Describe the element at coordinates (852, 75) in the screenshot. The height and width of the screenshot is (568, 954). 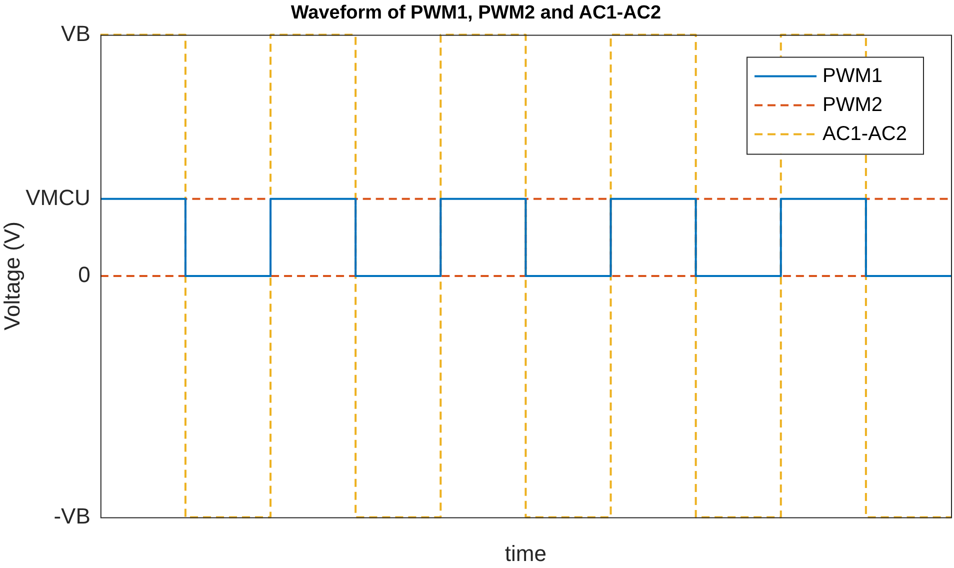
I see `legend-label: PWM1` at that location.